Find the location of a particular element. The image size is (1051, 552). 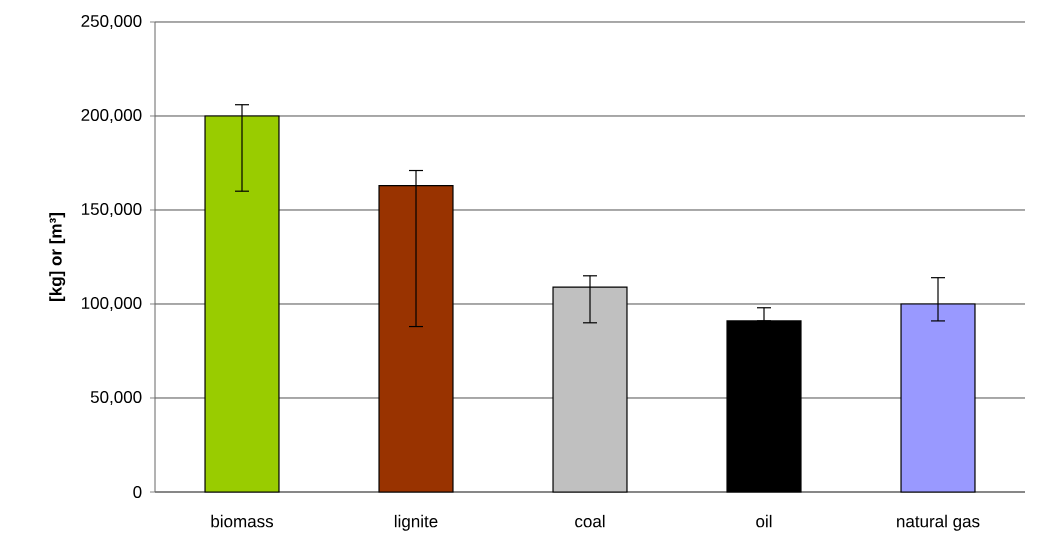

y-tick-label: 250,000 is located at coordinates (111, 22).